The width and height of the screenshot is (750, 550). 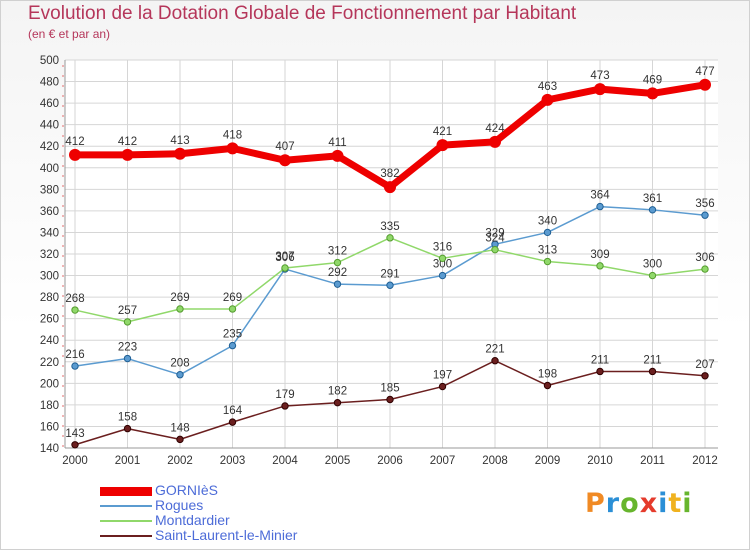 What do you see at coordinates (389, 174) in the screenshot?
I see `data-label: 382` at bounding box center [389, 174].